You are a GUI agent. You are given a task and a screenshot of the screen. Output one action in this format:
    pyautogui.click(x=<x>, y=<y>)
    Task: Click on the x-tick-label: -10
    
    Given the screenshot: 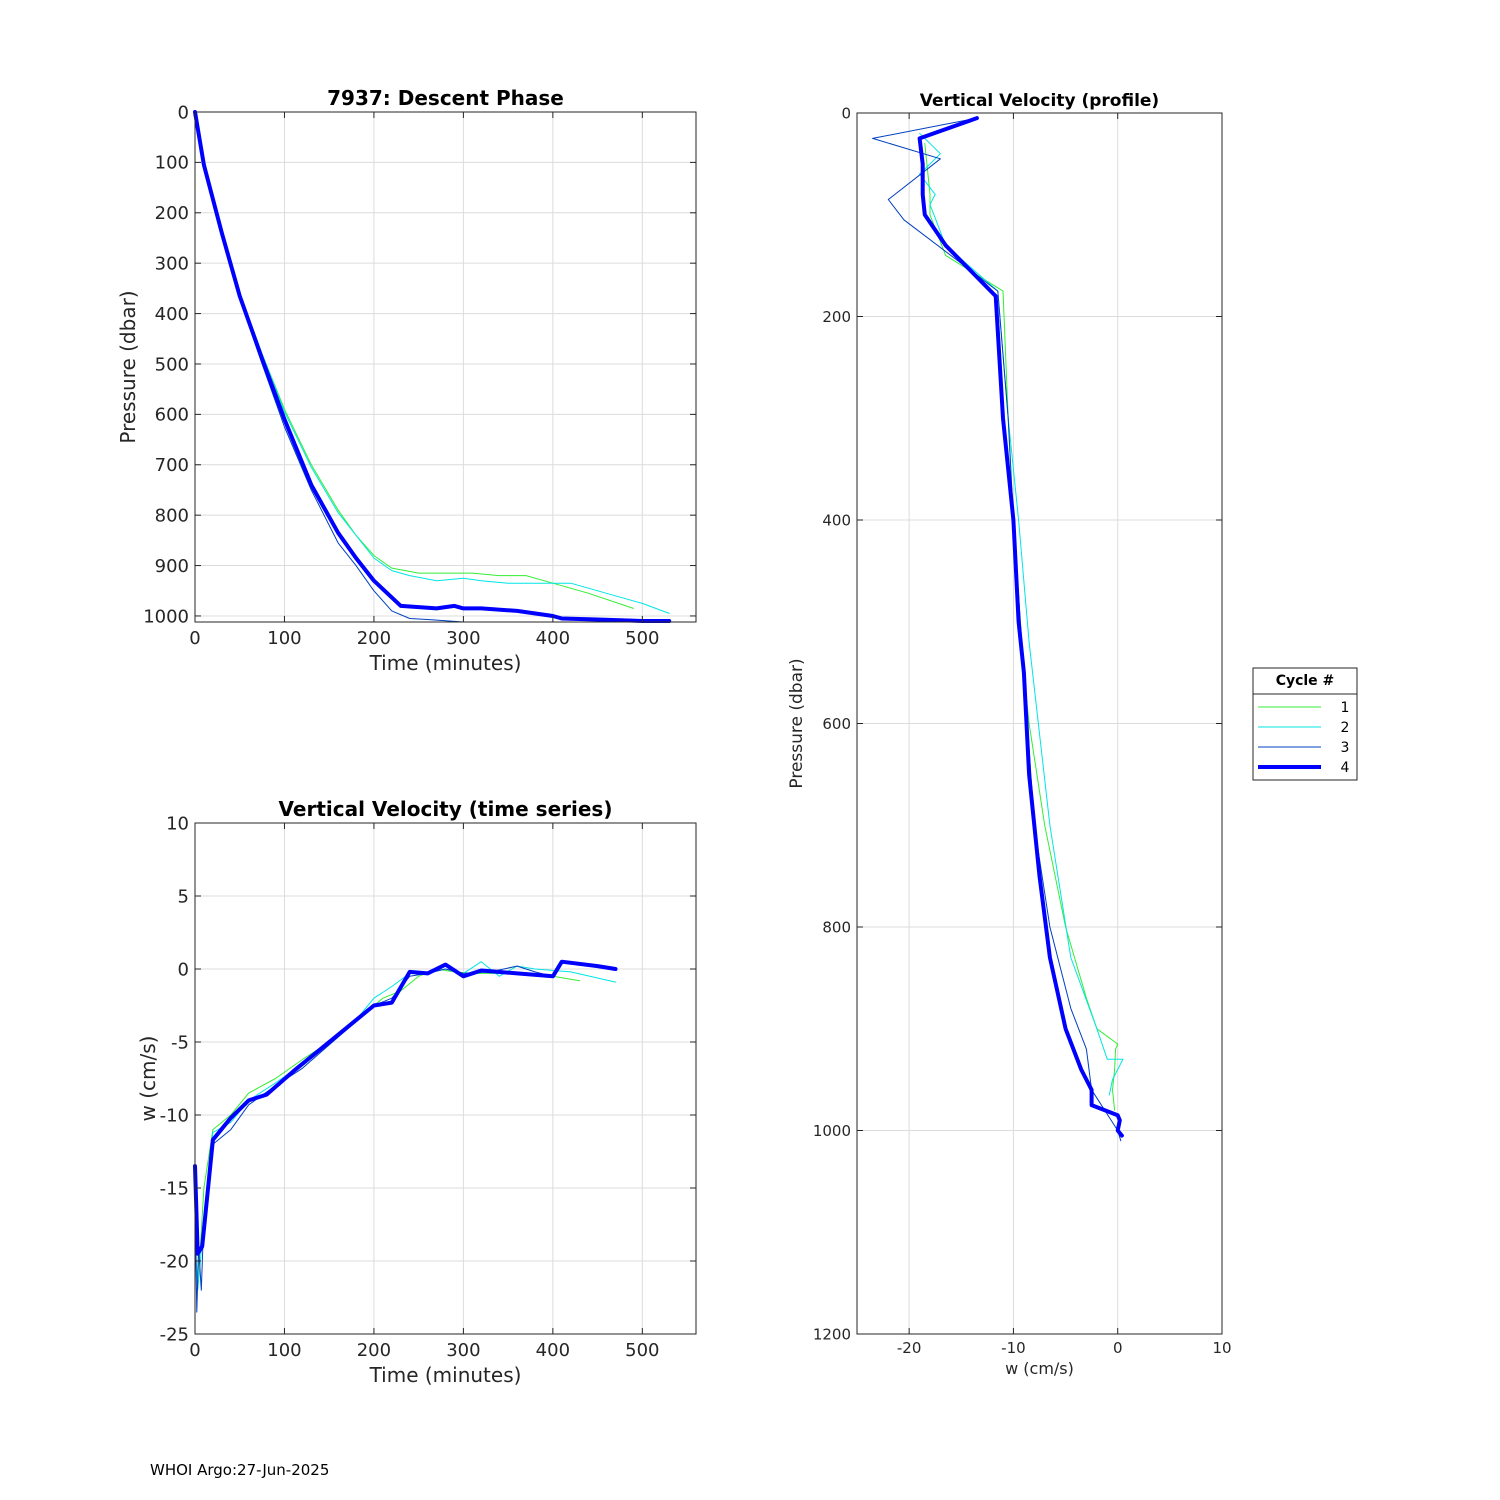 What is the action you would take?
    pyautogui.click(x=1013, y=1348)
    